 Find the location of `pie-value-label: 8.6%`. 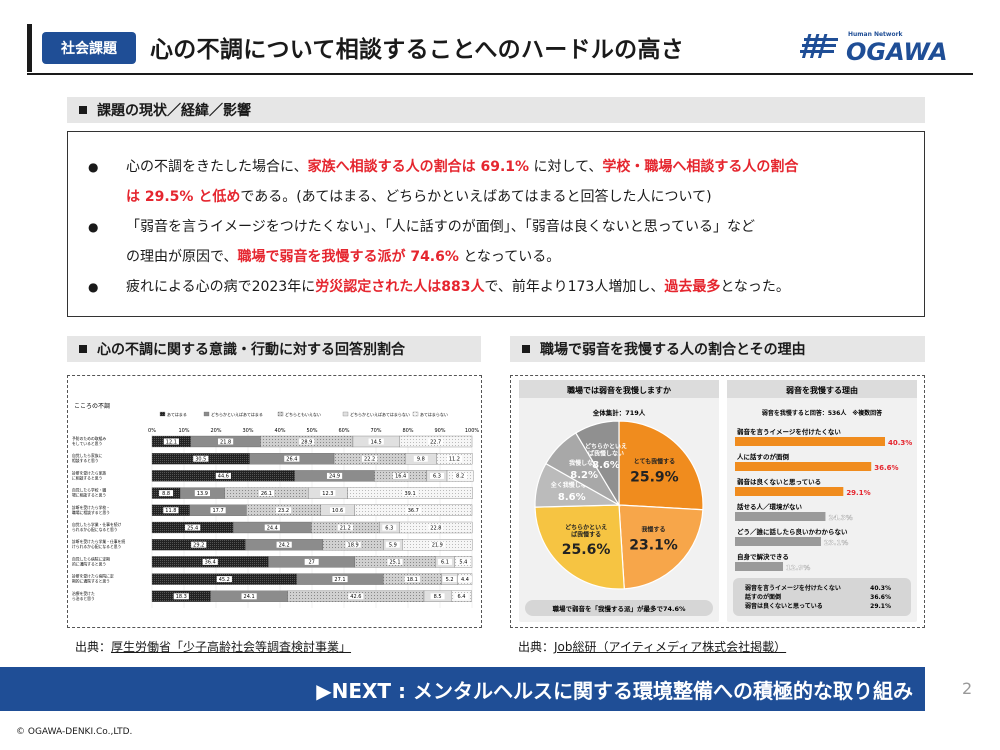

pie-value-label: 8.6% is located at coordinates (606, 465).